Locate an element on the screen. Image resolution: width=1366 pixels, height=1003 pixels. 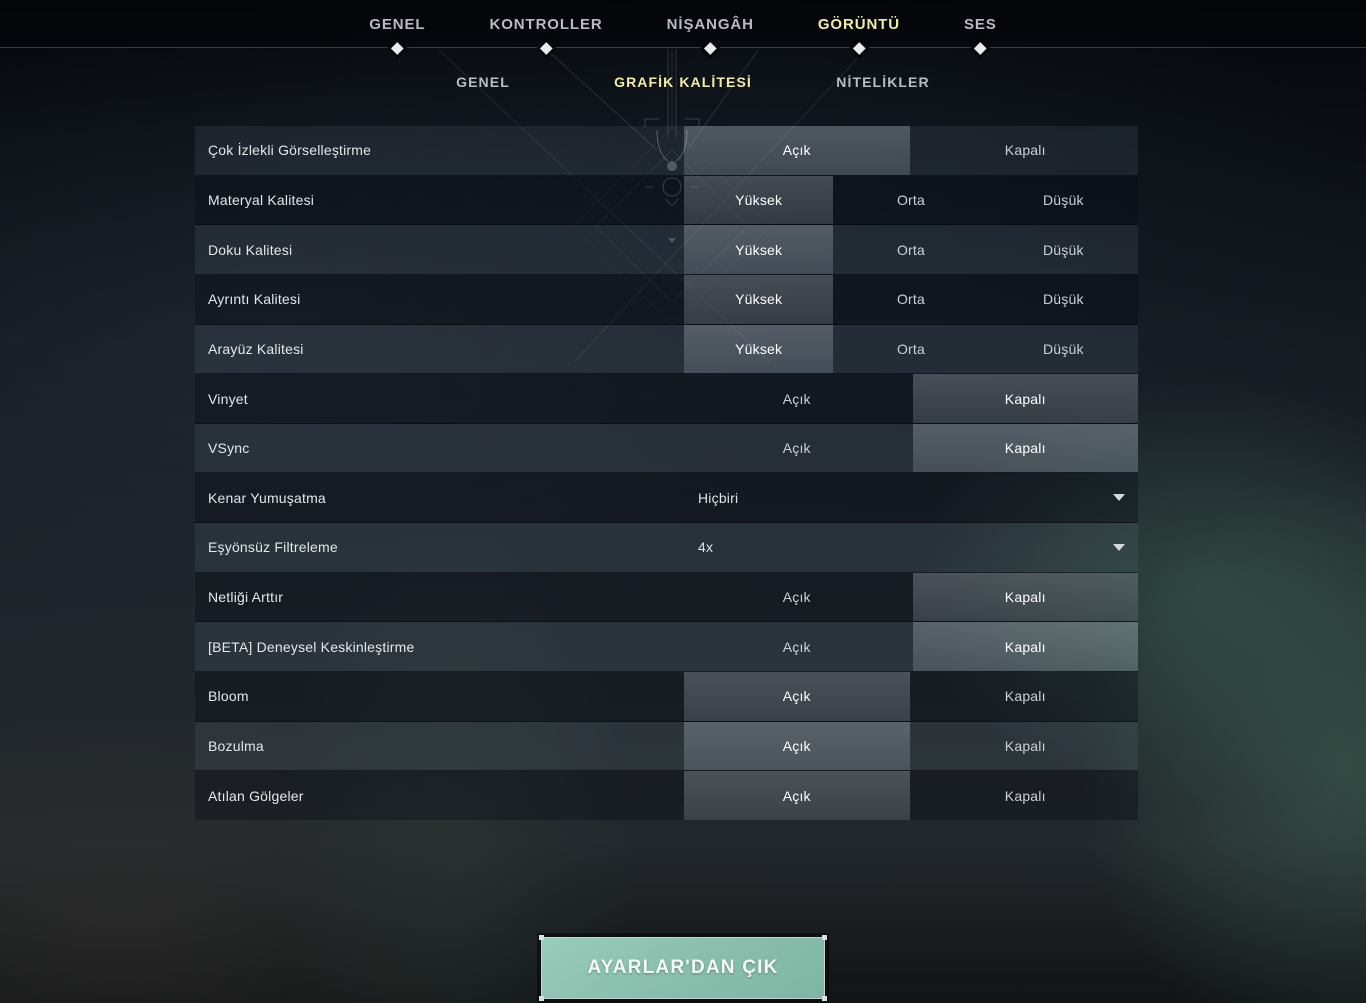
dropdown-esyonsuz-filtreleme: 4x is located at coordinates (911, 547).